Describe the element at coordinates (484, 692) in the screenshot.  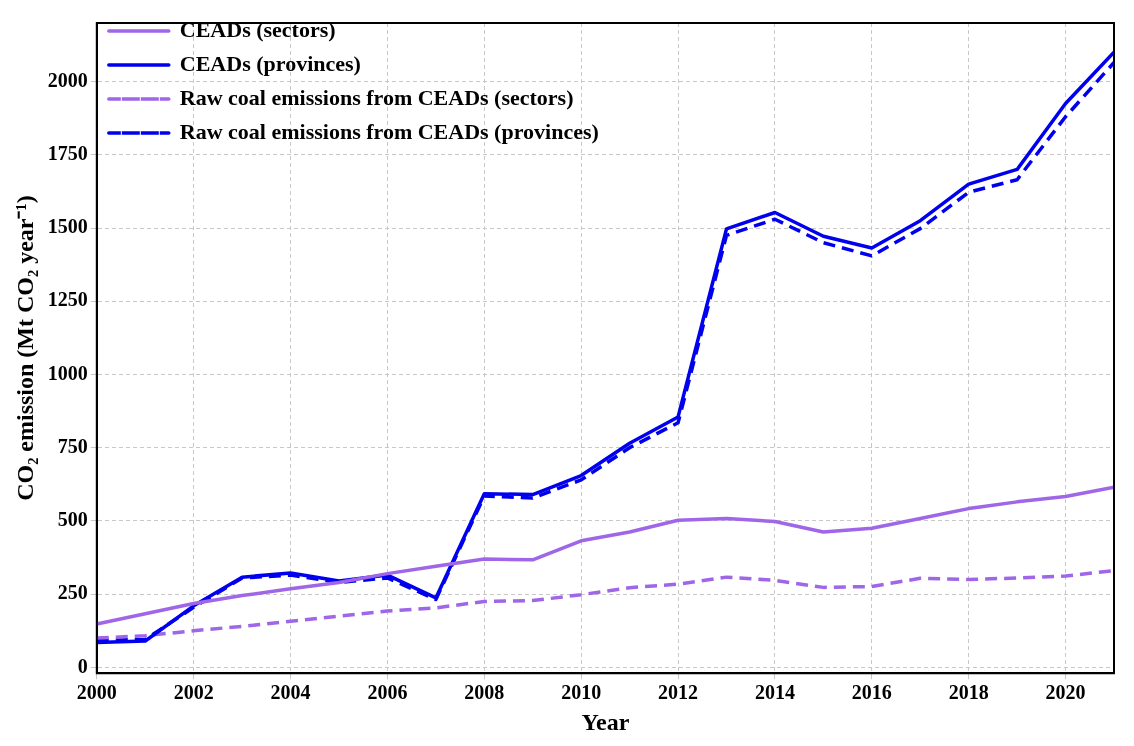
I see `x-tick-label: 2008` at that location.